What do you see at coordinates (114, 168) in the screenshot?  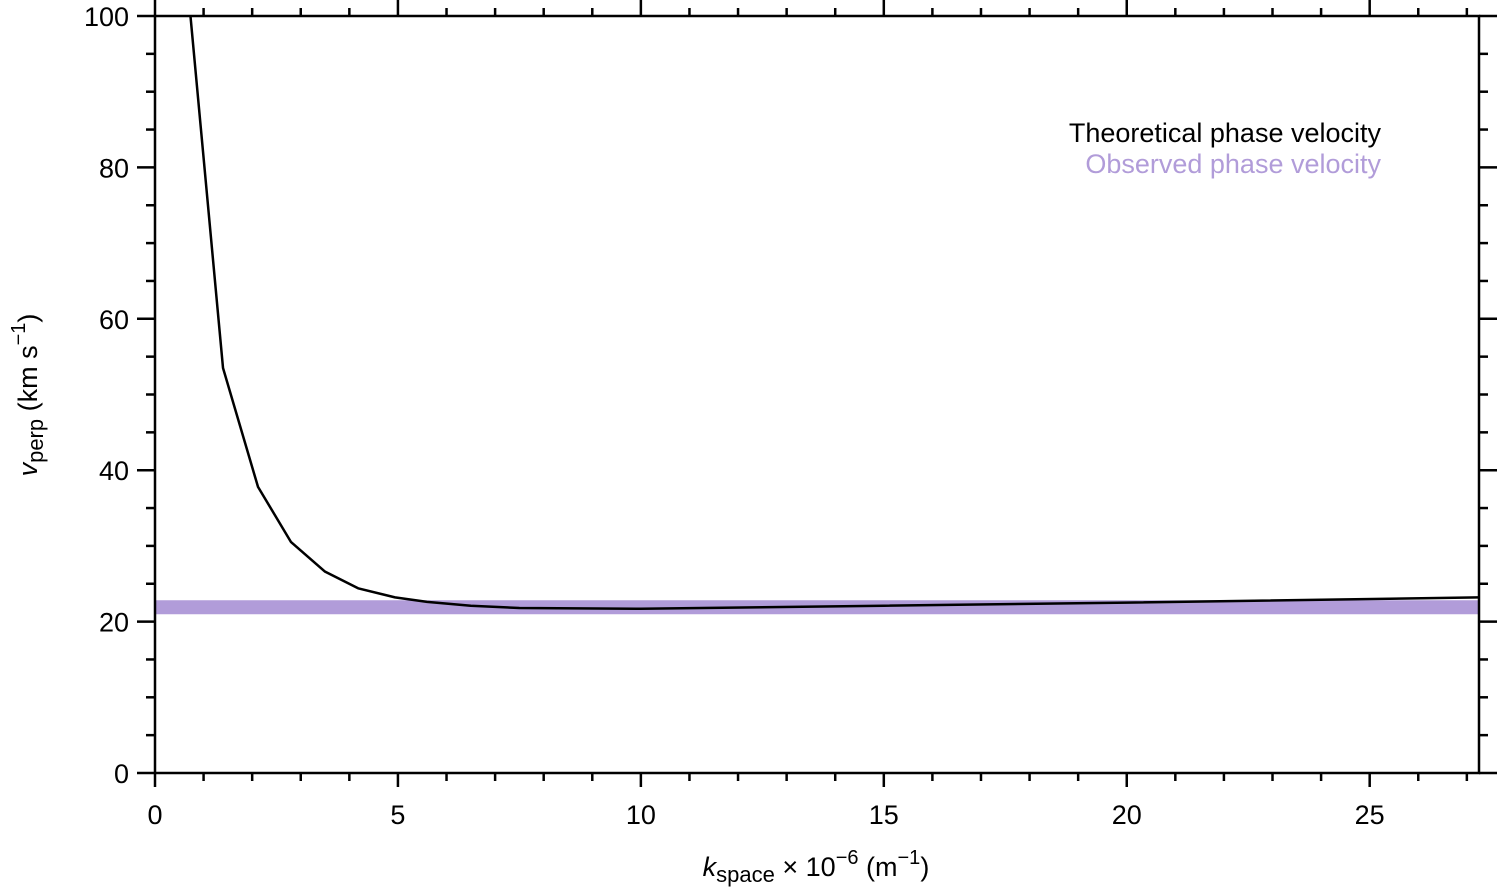 I see `y-tick-label: 80` at bounding box center [114, 168].